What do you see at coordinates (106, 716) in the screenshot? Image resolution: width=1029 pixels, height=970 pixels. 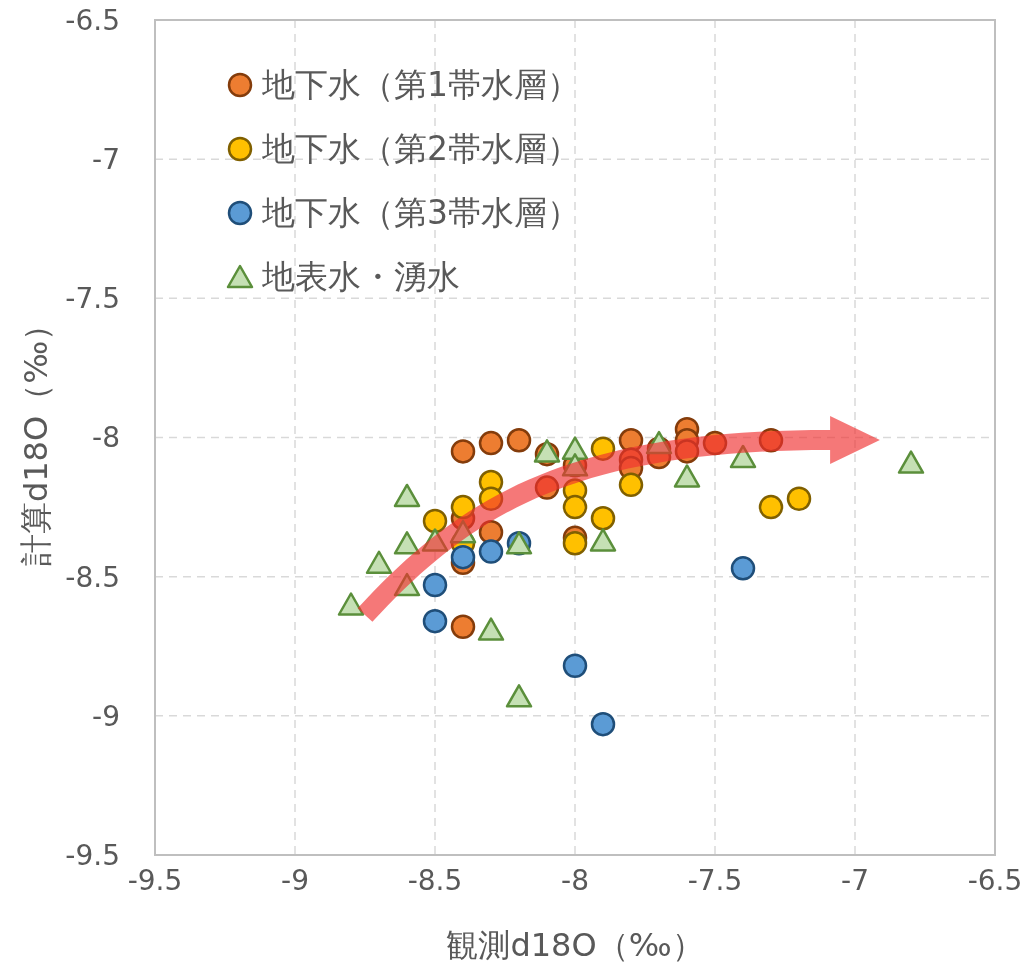 I see `y-tick-label: -9` at bounding box center [106, 716].